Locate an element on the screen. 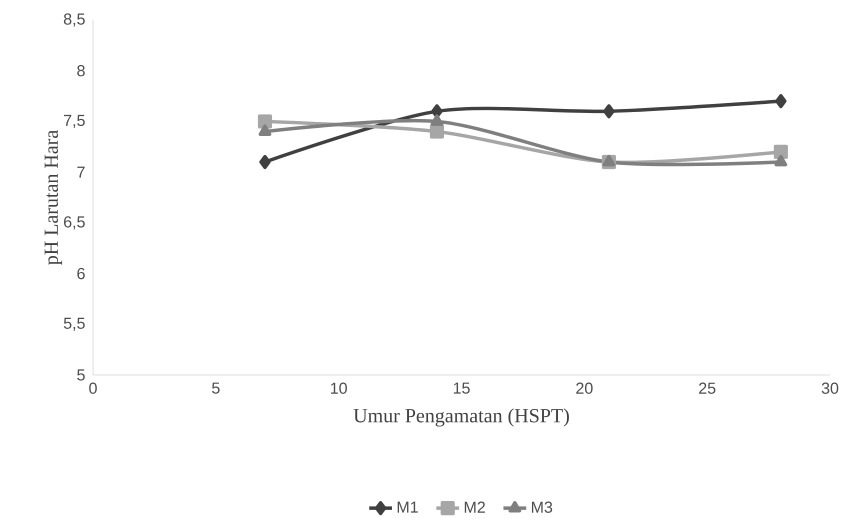  x-tick-label: 30 is located at coordinates (830, 388).